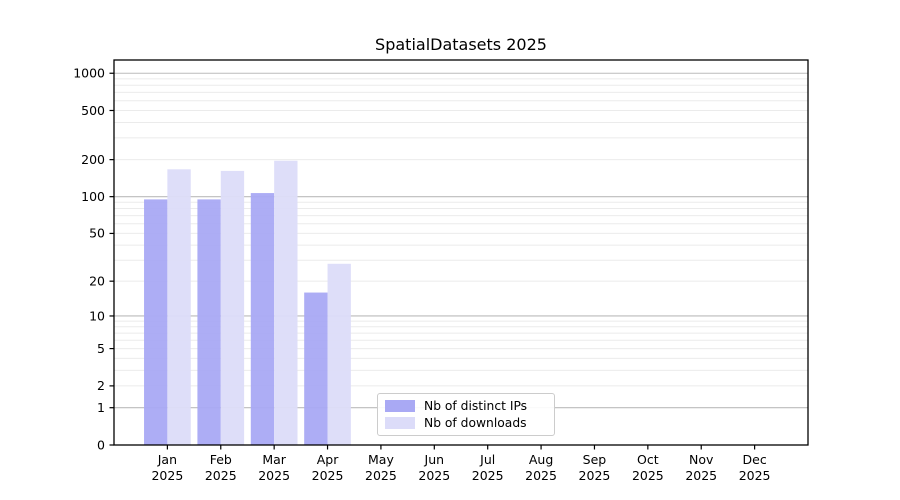 The image size is (900, 500). Describe the element at coordinates (487, 459) in the screenshot. I see `x-tick-label-month: Jul` at that location.